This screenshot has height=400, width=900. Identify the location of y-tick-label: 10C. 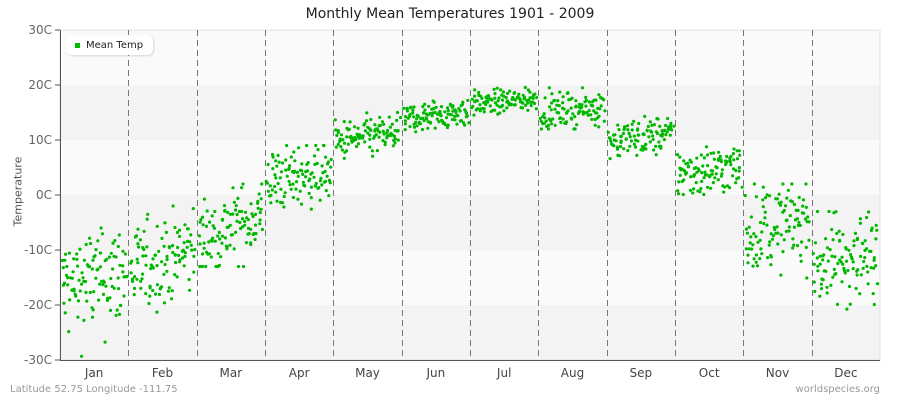
(40, 140).